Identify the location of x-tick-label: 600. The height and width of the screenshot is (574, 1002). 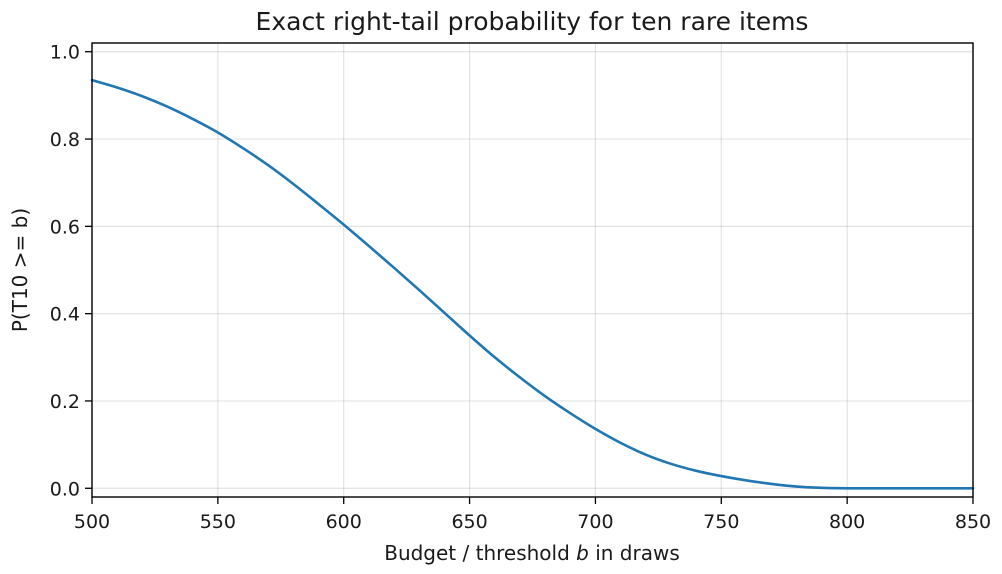
(344, 522).